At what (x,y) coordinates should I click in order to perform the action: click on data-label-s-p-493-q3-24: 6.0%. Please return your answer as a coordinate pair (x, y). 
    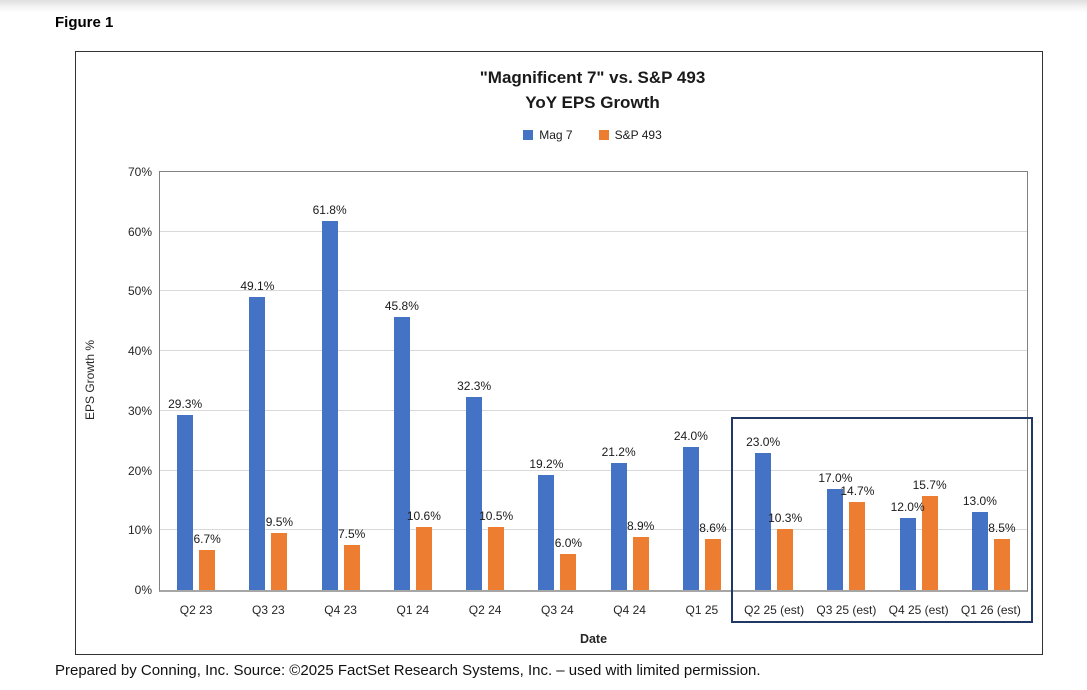
    Looking at the image, I should click on (568, 543).